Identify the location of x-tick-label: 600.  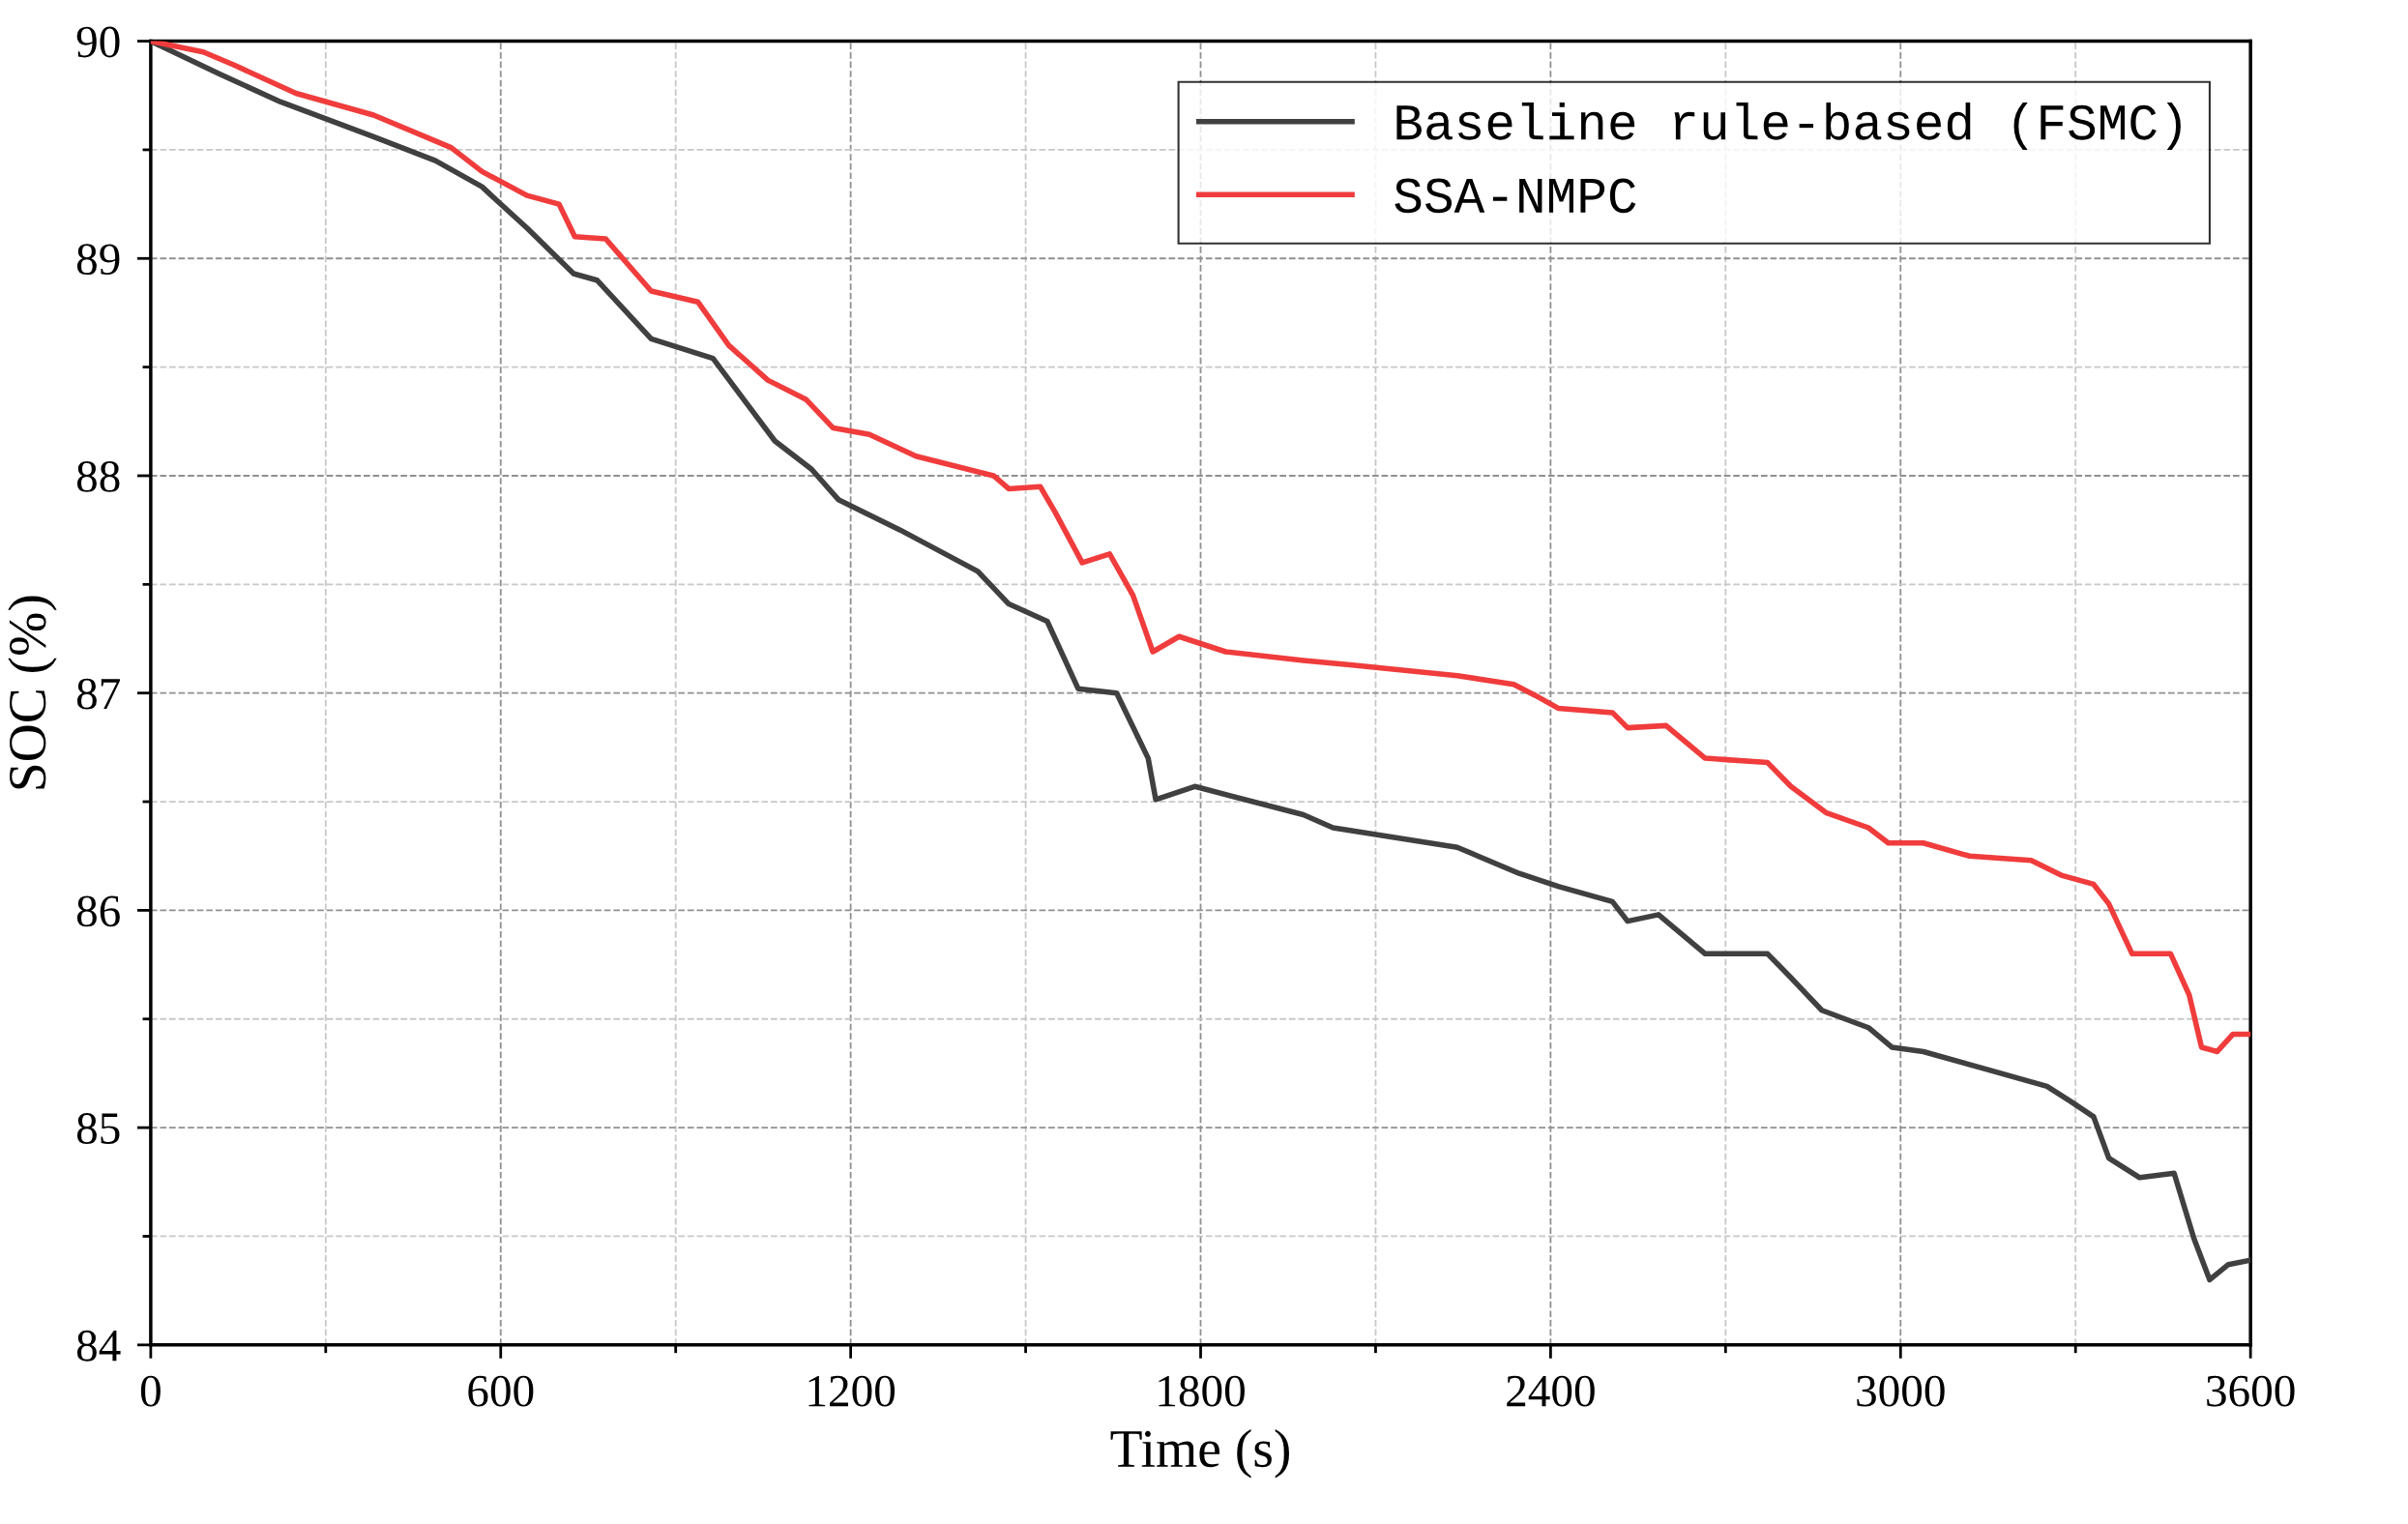
(501, 1391).